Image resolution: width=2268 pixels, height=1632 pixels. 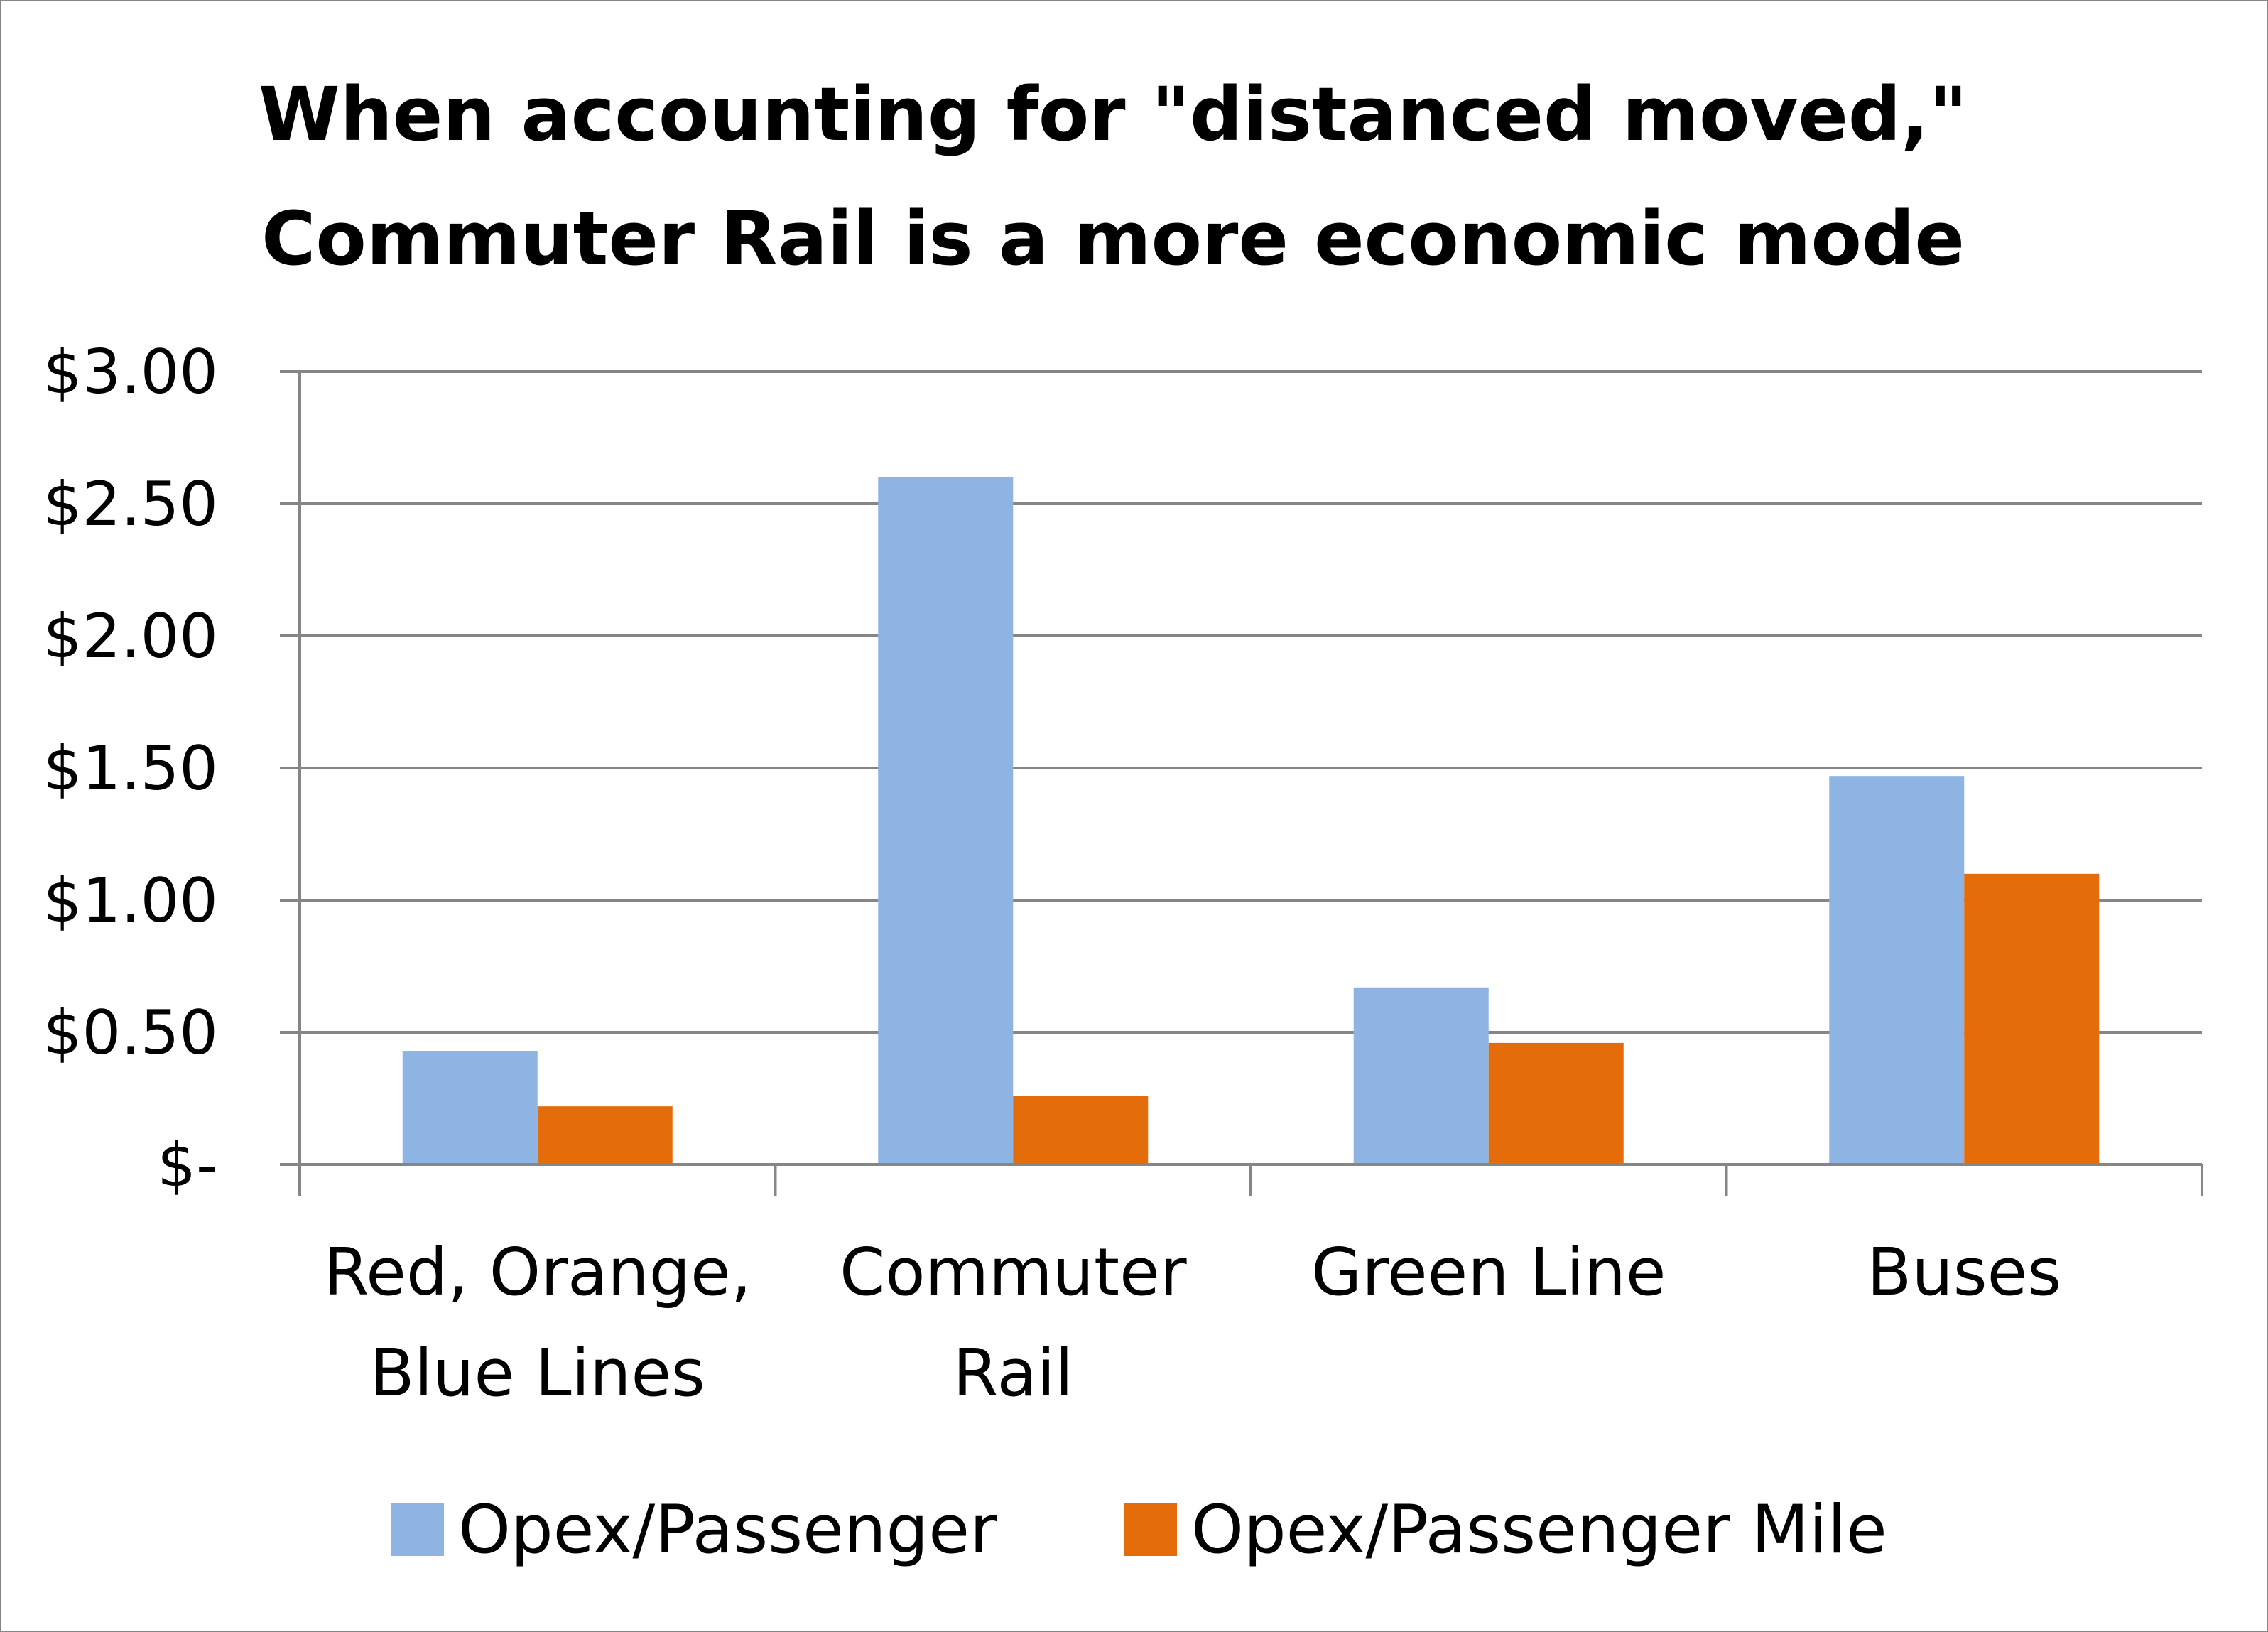 What do you see at coordinates (1964, 1272) in the screenshot?
I see `x-category-label: Buses` at bounding box center [1964, 1272].